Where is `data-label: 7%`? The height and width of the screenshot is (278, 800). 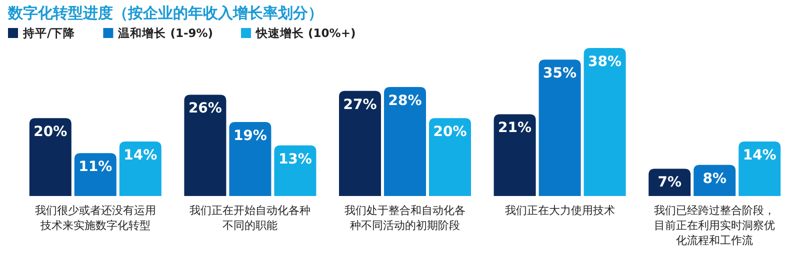 data-label: 7% is located at coordinates (670, 182).